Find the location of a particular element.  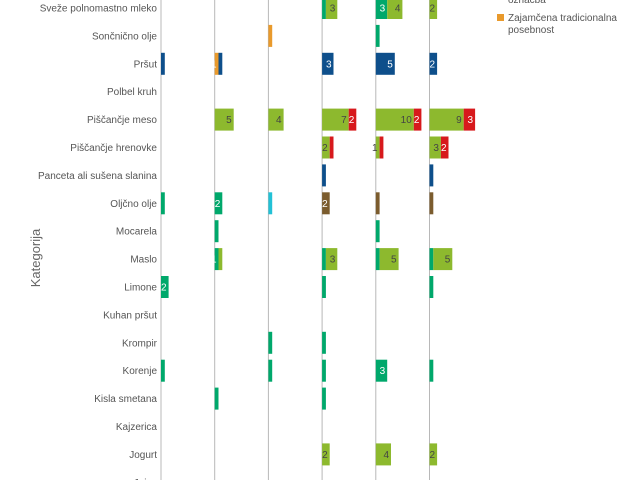

legend-swatch is located at coordinates (500, 17).